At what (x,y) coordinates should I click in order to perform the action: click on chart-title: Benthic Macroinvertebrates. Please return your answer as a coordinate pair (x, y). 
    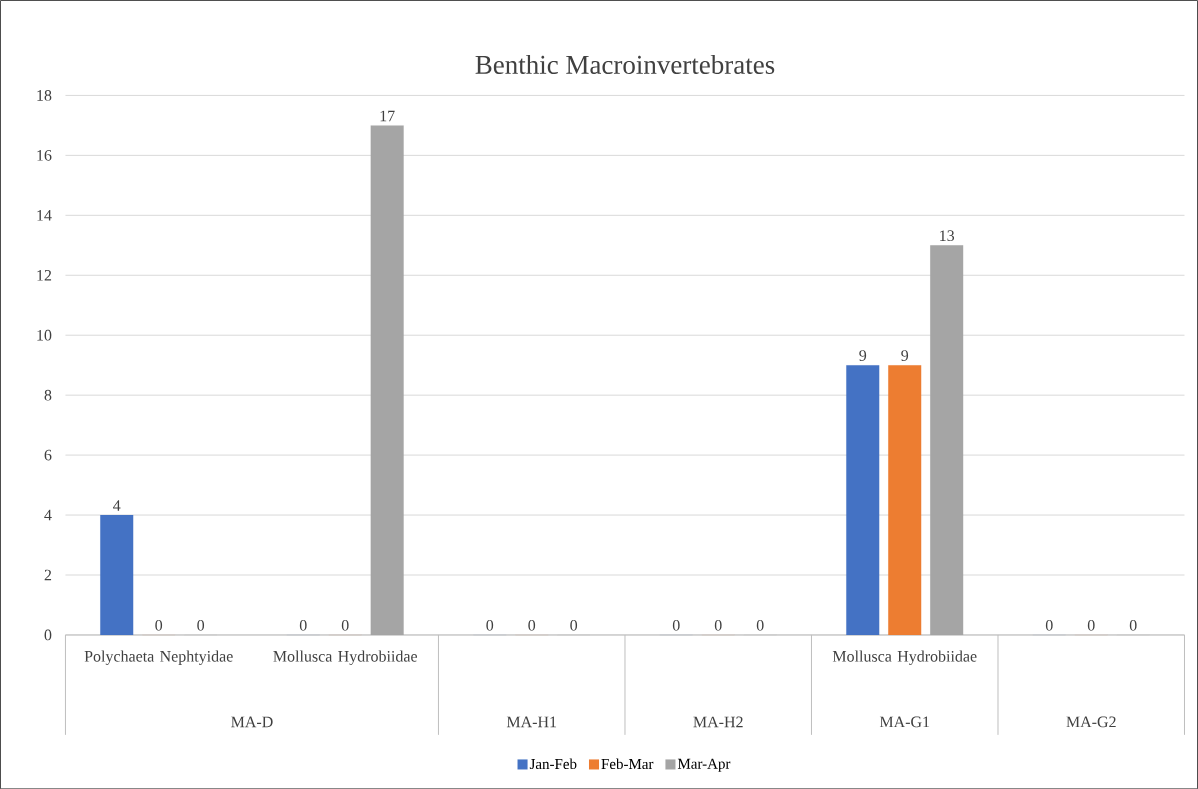
    Looking at the image, I should click on (625, 64).